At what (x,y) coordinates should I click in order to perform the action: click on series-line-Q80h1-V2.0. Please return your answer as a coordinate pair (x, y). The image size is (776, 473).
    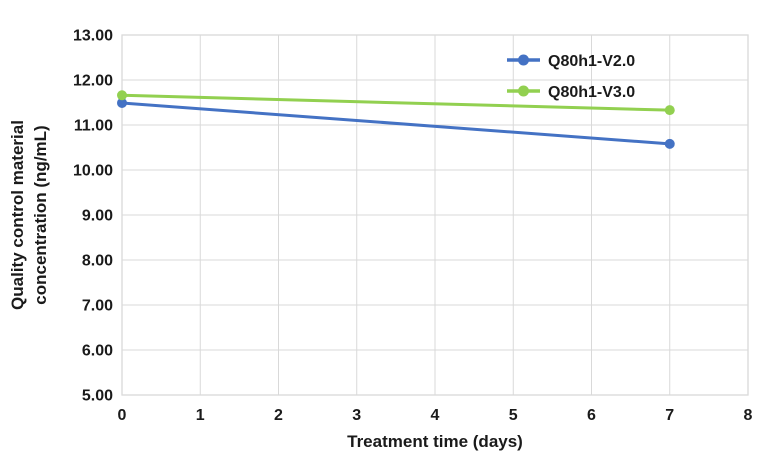
    Looking at the image, I should click on (396, 123).